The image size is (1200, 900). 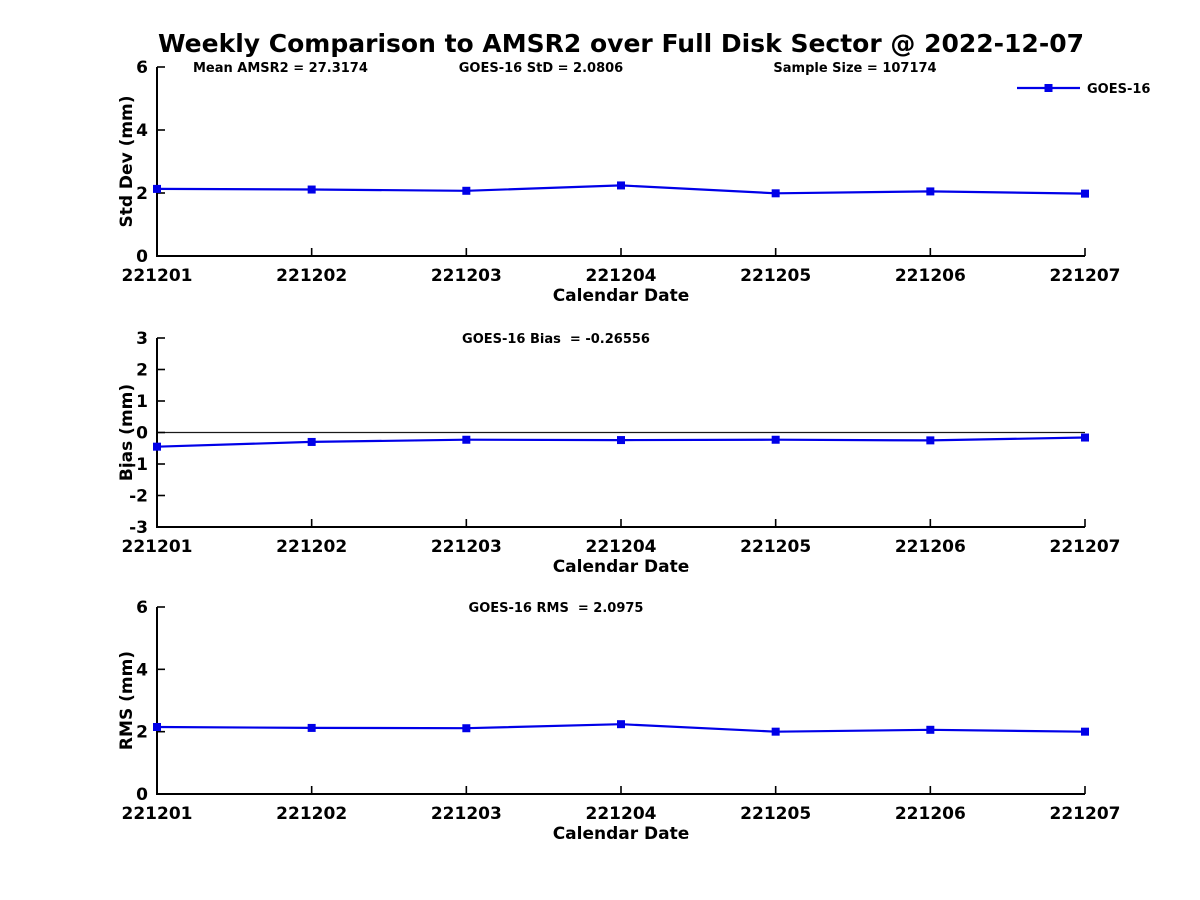 I want to click on y-axis-title: Bias (mm), so click(x=127, y=432).